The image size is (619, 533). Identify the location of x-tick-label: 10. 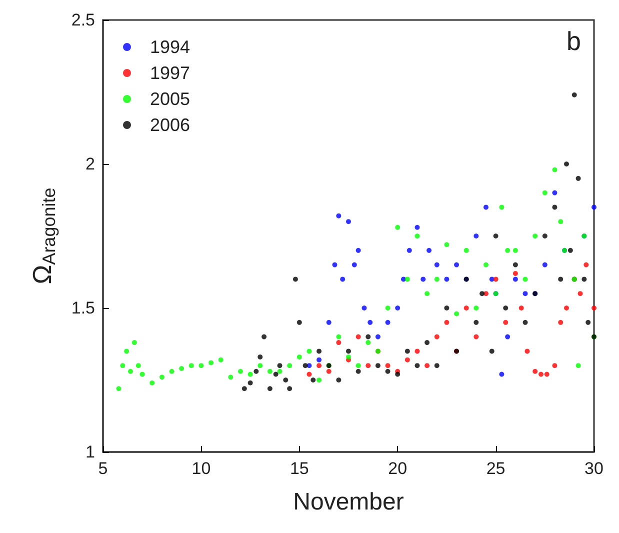
(201, 468).